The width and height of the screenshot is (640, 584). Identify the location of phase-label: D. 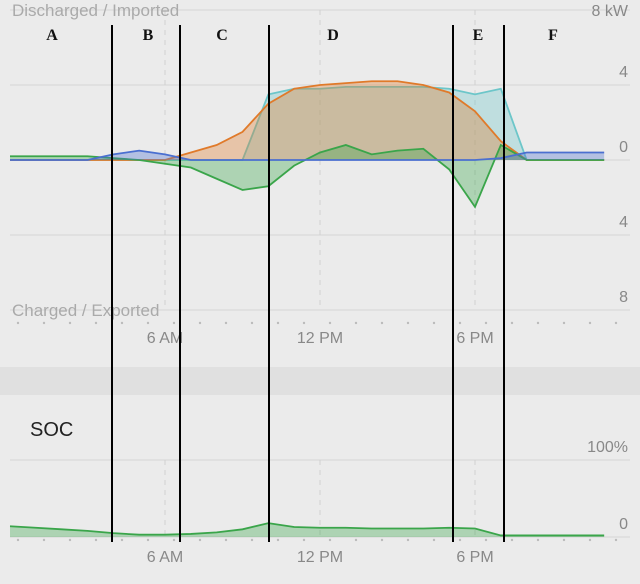
(333, 35).